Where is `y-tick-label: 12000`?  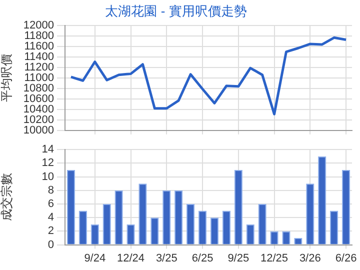
y-tick-label: 12000 is located at coordinates (38, 26).